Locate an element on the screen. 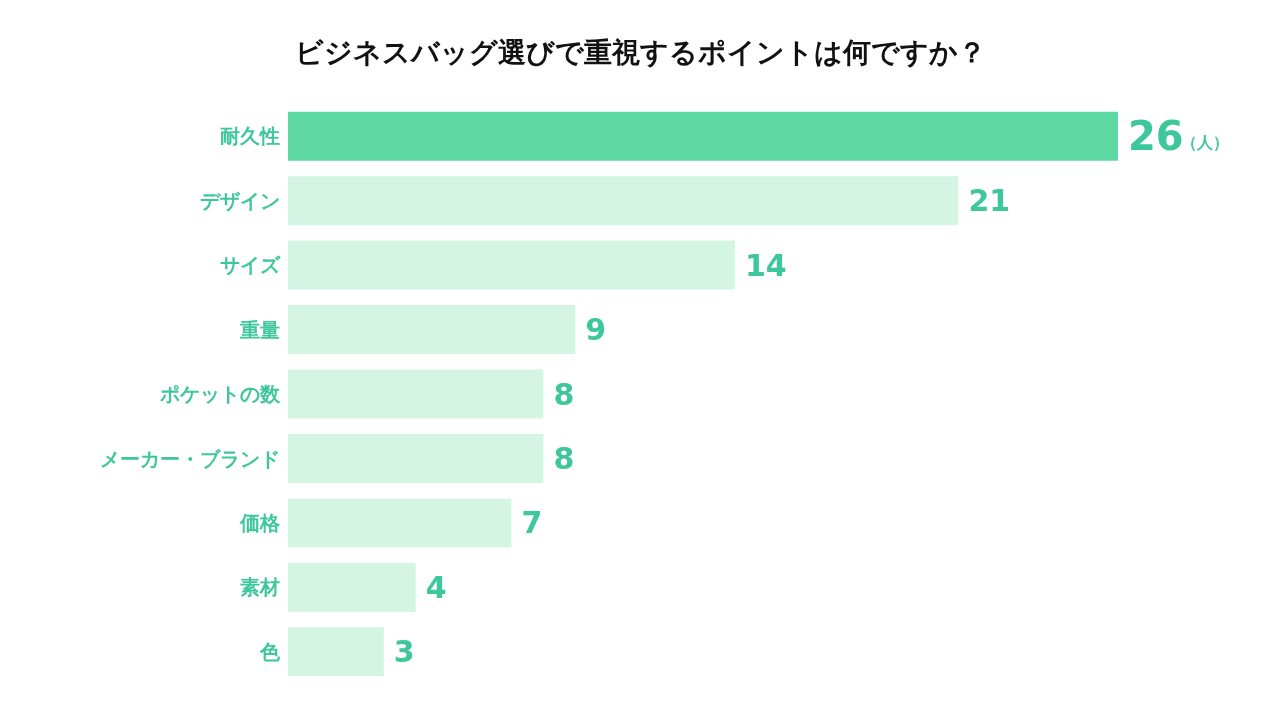 The image size is (1280, 720). y-tick-label: 重量 is located at coordinates (259, 329).